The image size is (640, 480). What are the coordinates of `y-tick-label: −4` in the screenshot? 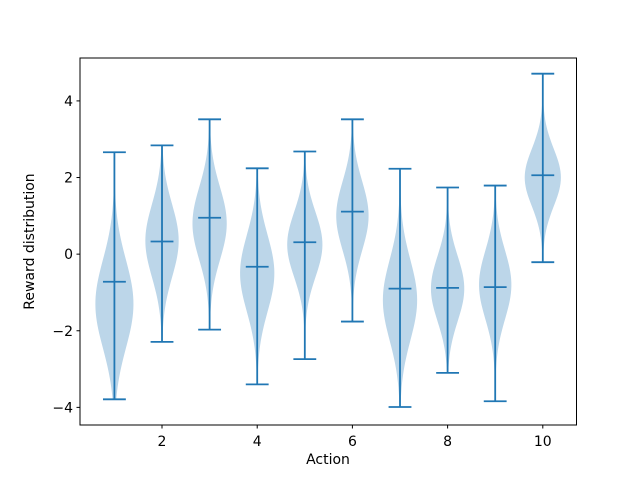 It's located at (62, 408).